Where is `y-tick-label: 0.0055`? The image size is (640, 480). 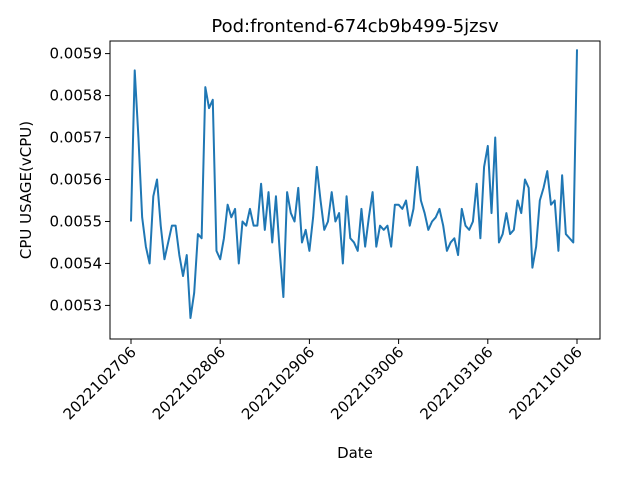
y-tick-label: 0.0055 is located at coordinates (76, 221).